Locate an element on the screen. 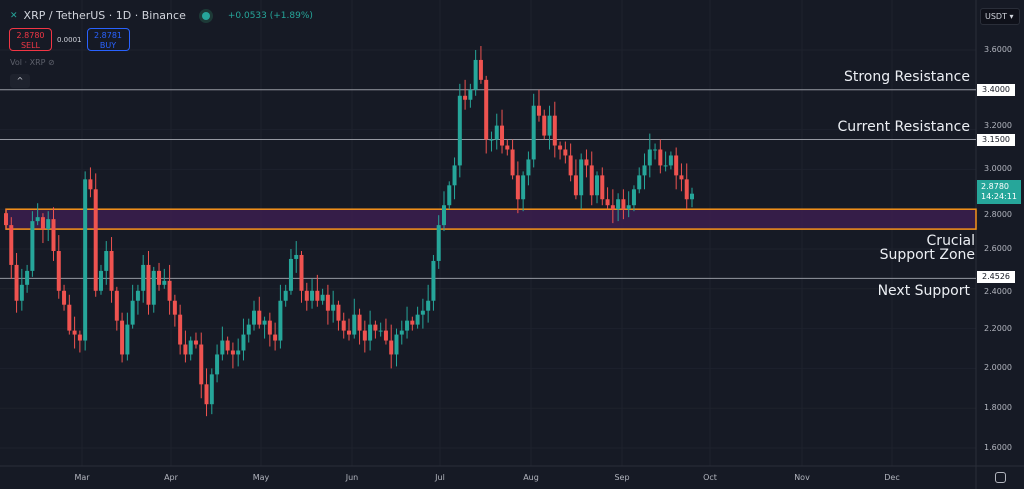  current-price-label: 2.8780 14:24:11 is located at coordinates (999, 192).